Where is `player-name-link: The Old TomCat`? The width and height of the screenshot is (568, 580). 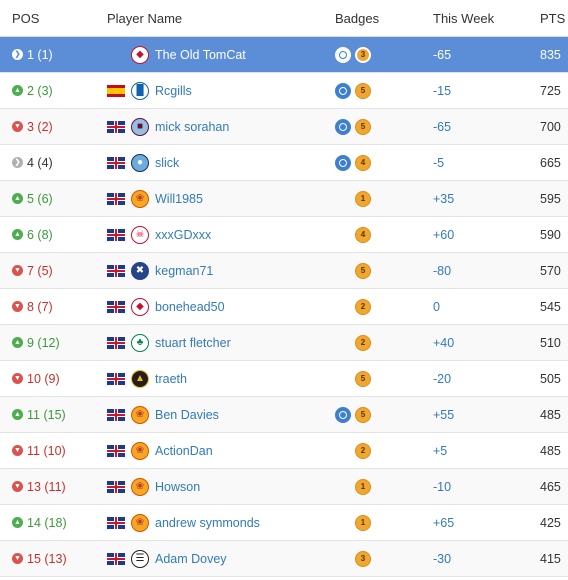 player-name-link: The Old TomCat is located at coordinates (200, 54).